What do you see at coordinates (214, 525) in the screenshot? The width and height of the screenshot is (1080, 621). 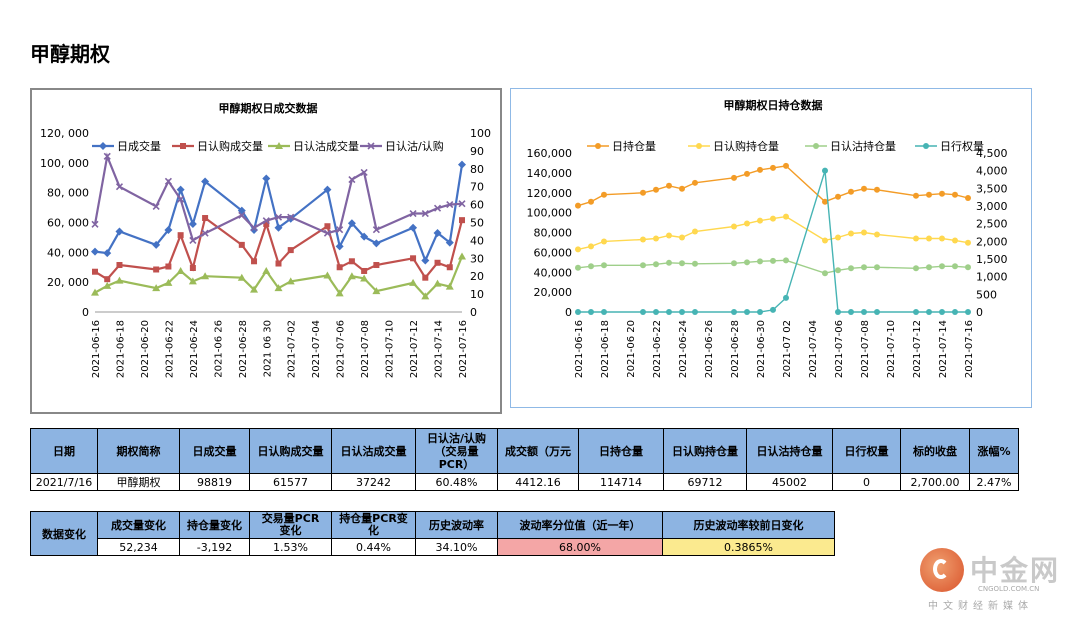 I see `header-cell: 持仓量变化` at bounding box center [214, 525].